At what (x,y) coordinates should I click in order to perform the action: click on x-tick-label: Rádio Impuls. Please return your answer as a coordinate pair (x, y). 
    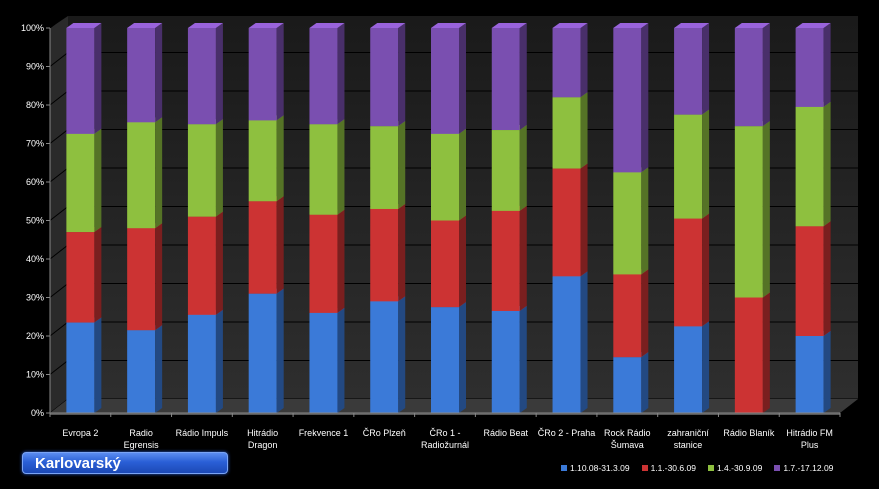
    Looking at the image, I should click on (202, 433).